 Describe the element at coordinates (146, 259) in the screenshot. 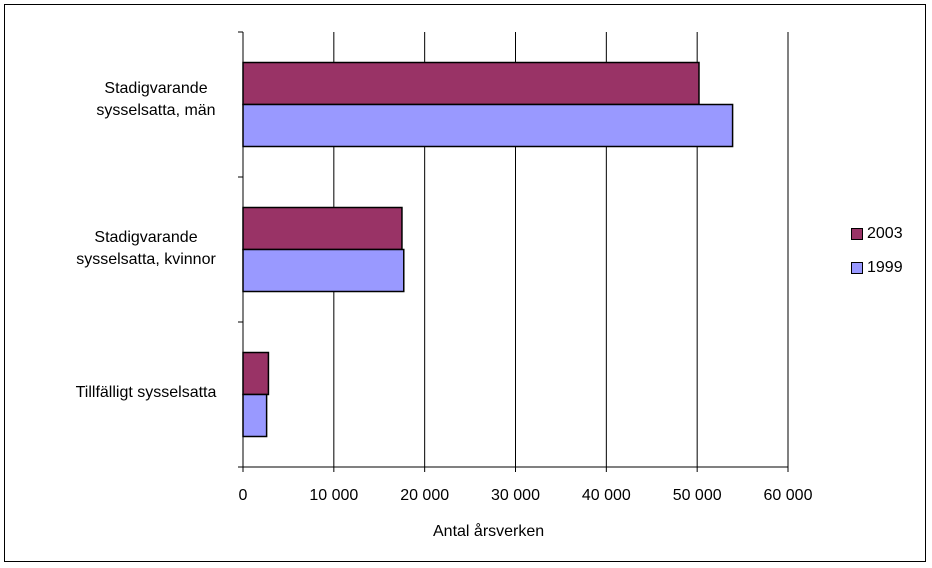

I see `category-label-women-line2: sysselsatta, kvinnor` at that location.